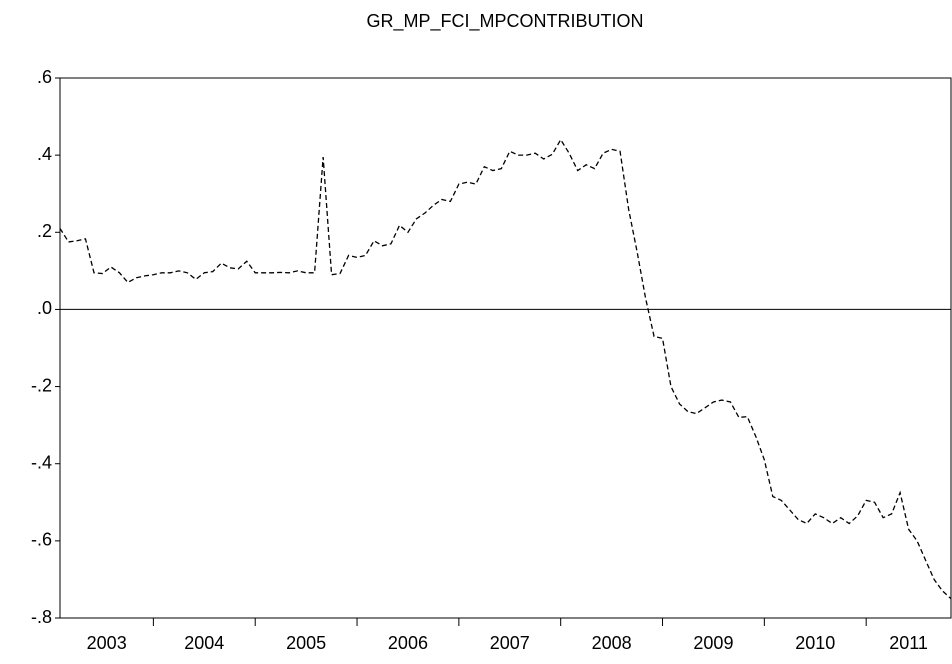 The image size is (952, 664). Describe the element at coordinates (44, 77) in the screenshot. I see `y-tick-label: .6` at that location.